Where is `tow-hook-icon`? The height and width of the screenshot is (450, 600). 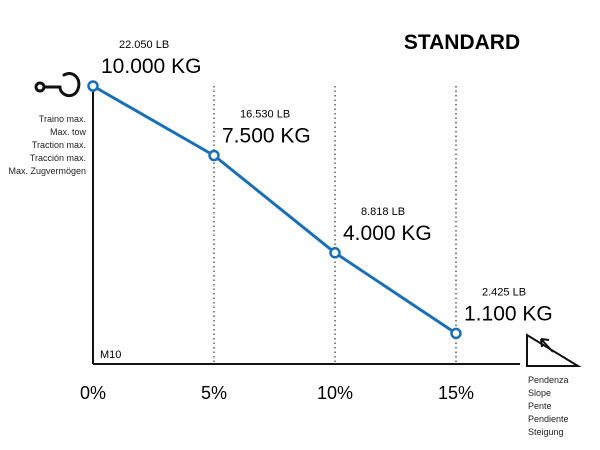 tow-hook-icon is located at coordinates (57, 85).